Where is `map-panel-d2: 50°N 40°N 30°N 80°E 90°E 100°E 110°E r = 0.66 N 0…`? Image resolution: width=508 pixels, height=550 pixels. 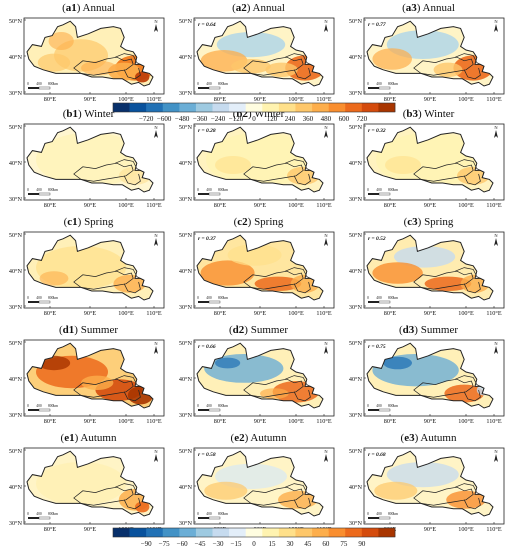
map-panel-d2: 50°N 40°N 30°N 80°E 90°E 100°E 110°E r = 0.66 N 0… is located at coordinates (257, 381).